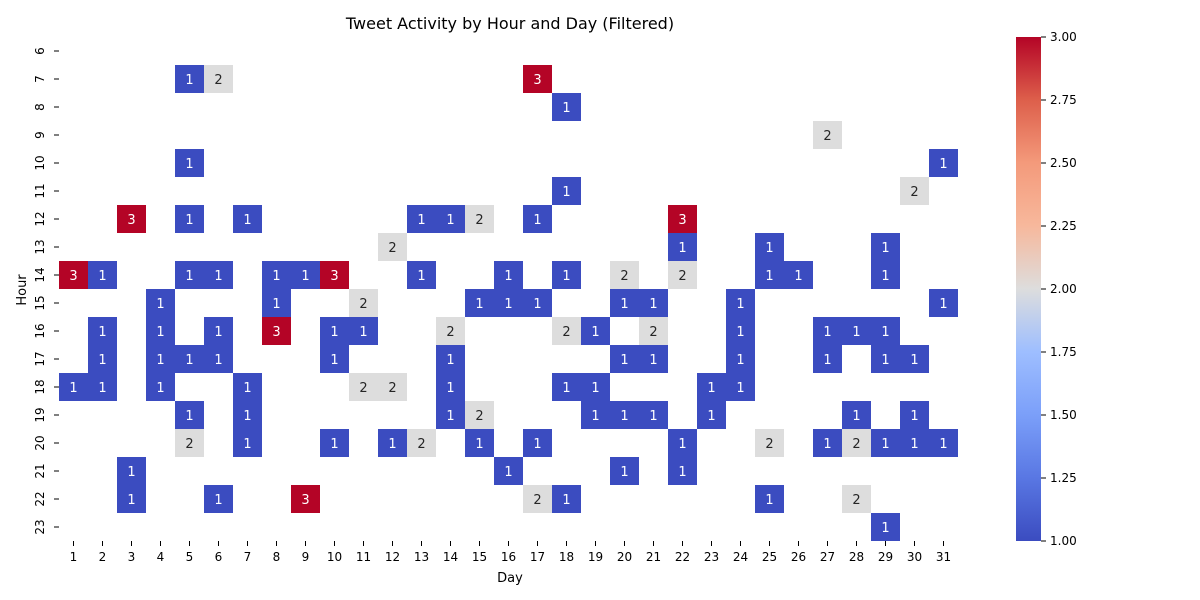 The image size is (1200, 600). What do you see at coordinates (40, 162) in the screenshot?
I see `y-tick-label: 10` at bounding box center [40, 162].